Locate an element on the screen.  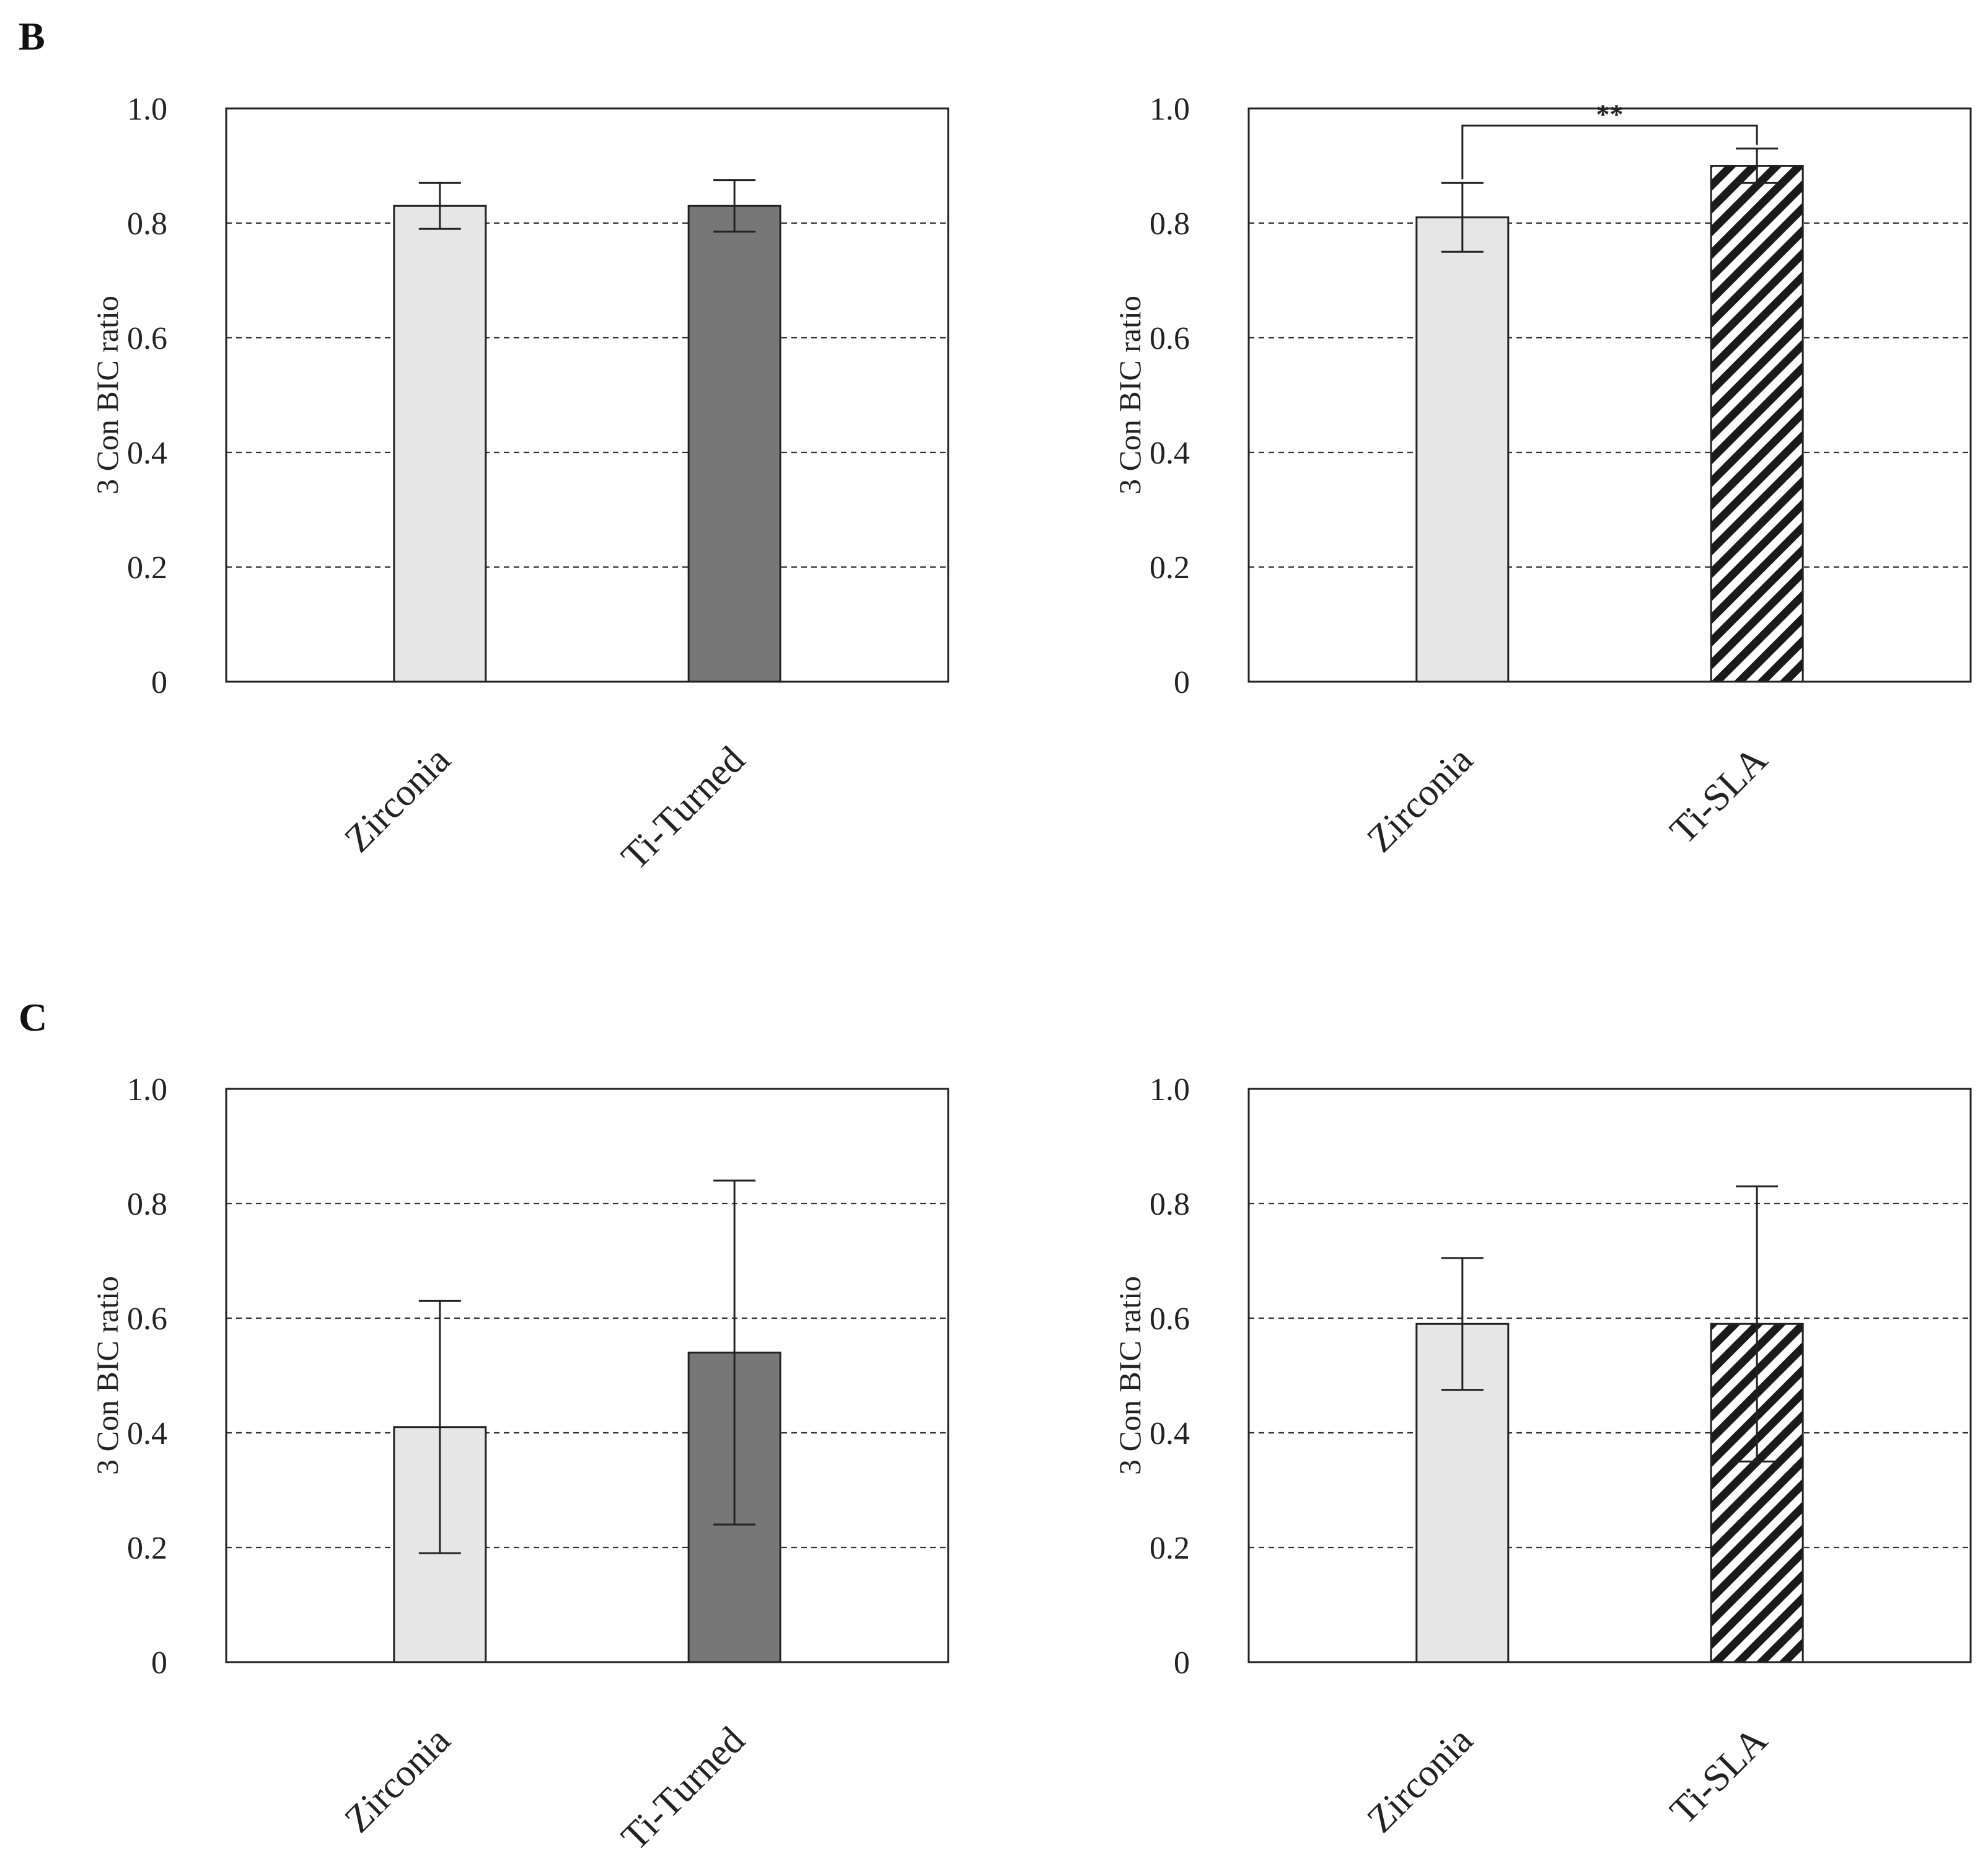
bar-ti-sla is located at coordinates (1757, 424).